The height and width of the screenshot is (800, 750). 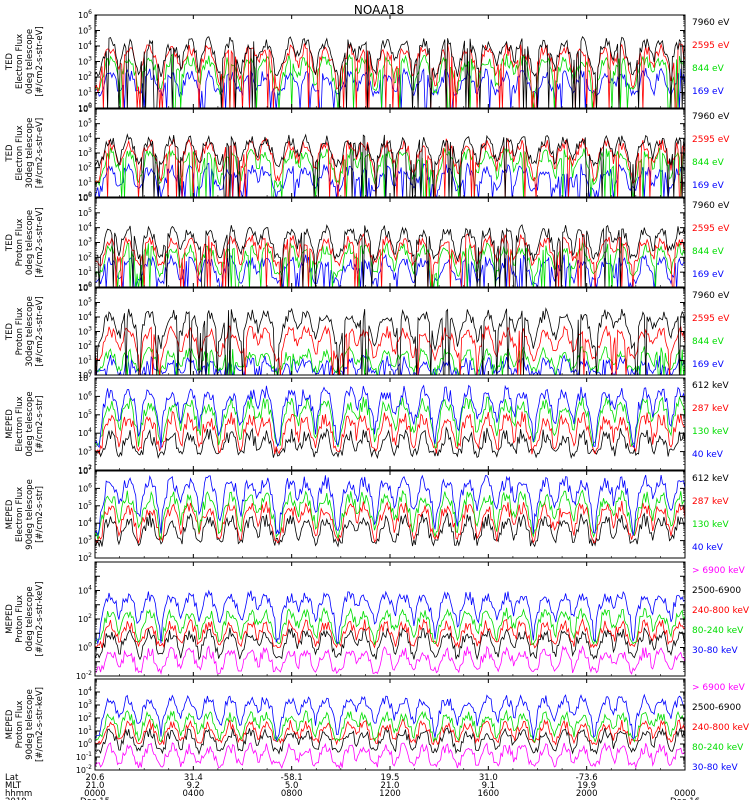 I want to click on y-tick-label: 10⁻¹, so click(x=84, y=756).